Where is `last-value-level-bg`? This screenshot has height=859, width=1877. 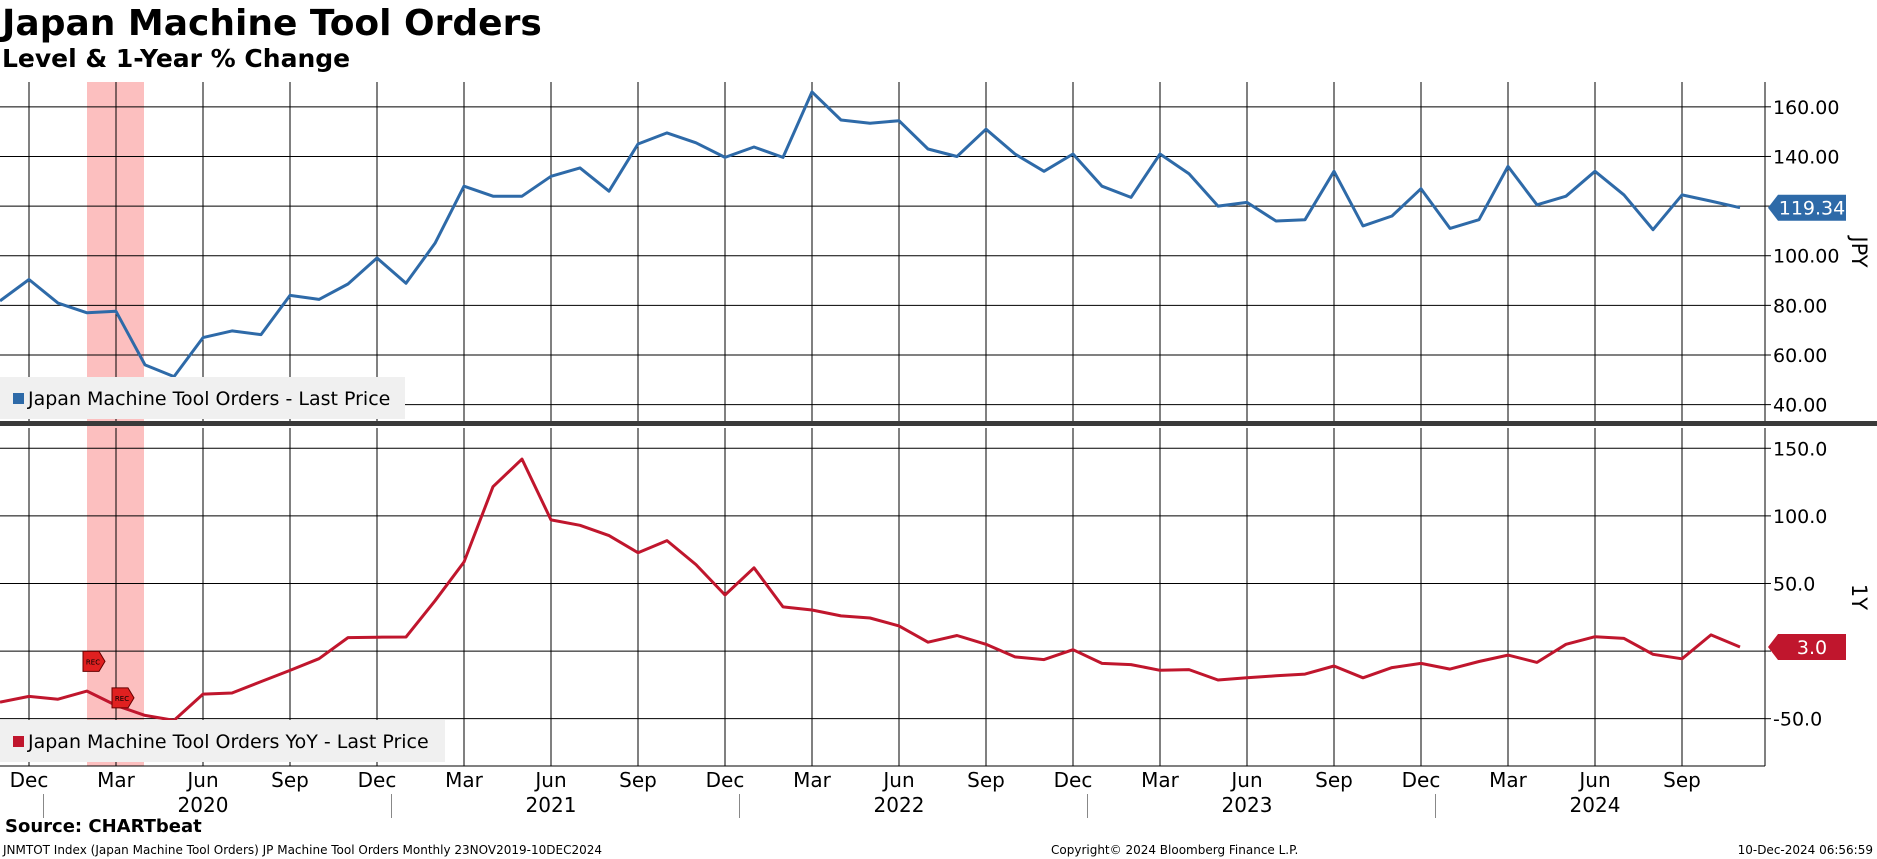 last-value-level-bg is located at coordinates (1807, 207).